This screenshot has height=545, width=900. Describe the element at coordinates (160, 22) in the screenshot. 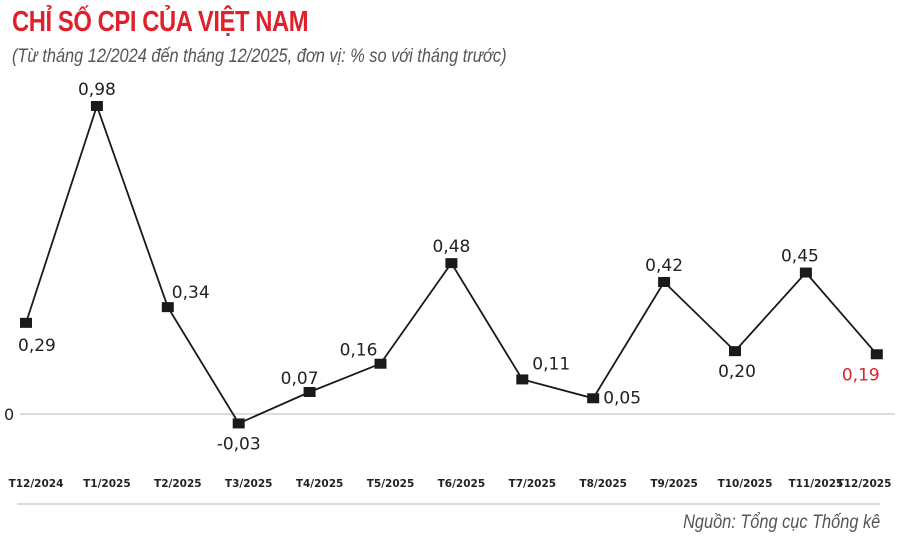

I see `chart-title: CHỈ SỐ CPI CỦA VIỆT NAM` at that location.